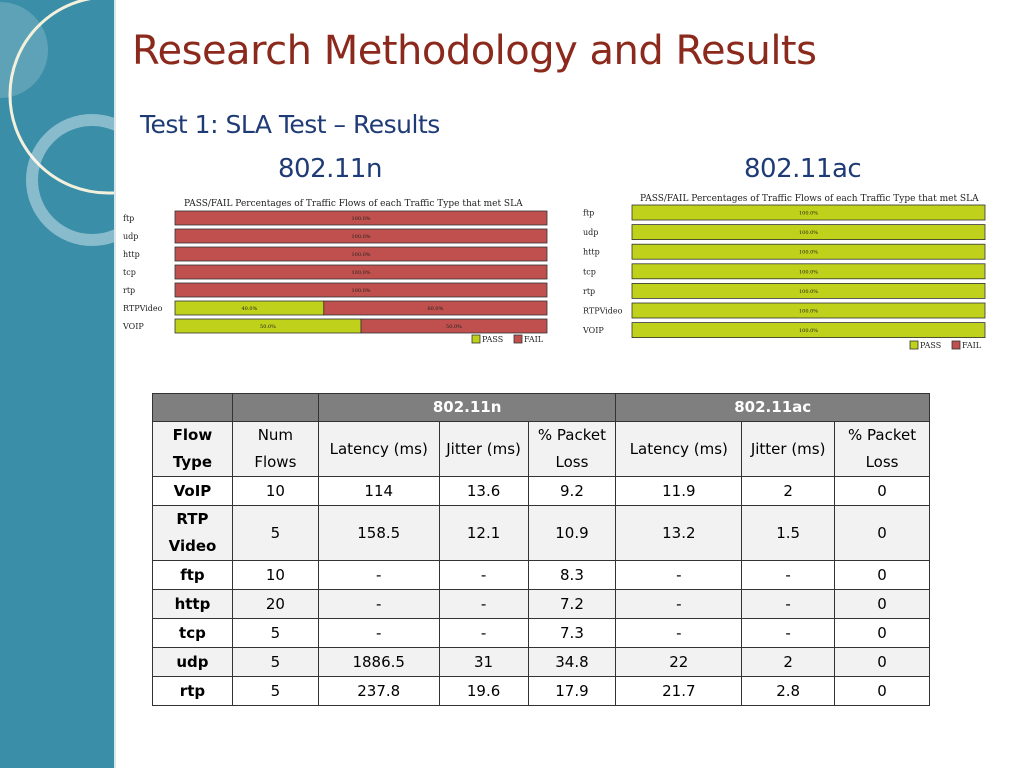 This screenshot has height=768, width=1024. I want to click on table-cell: 13.6, so click(483, 491).